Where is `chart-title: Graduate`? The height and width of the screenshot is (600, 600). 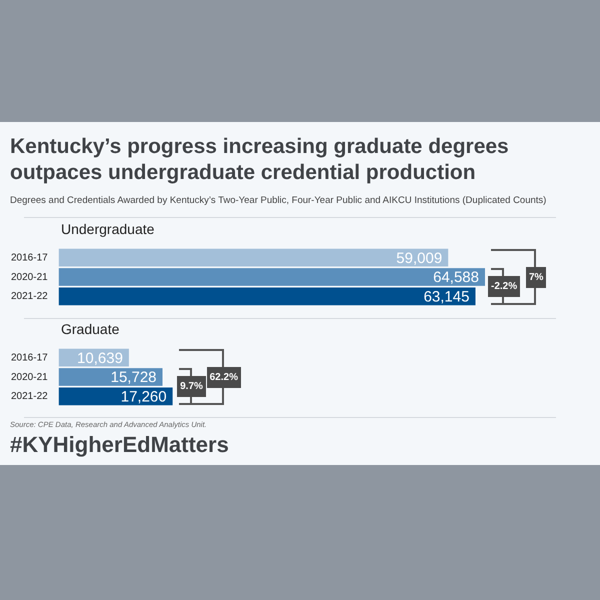 chart-title: Graduate is located at coordinates (90, 329).